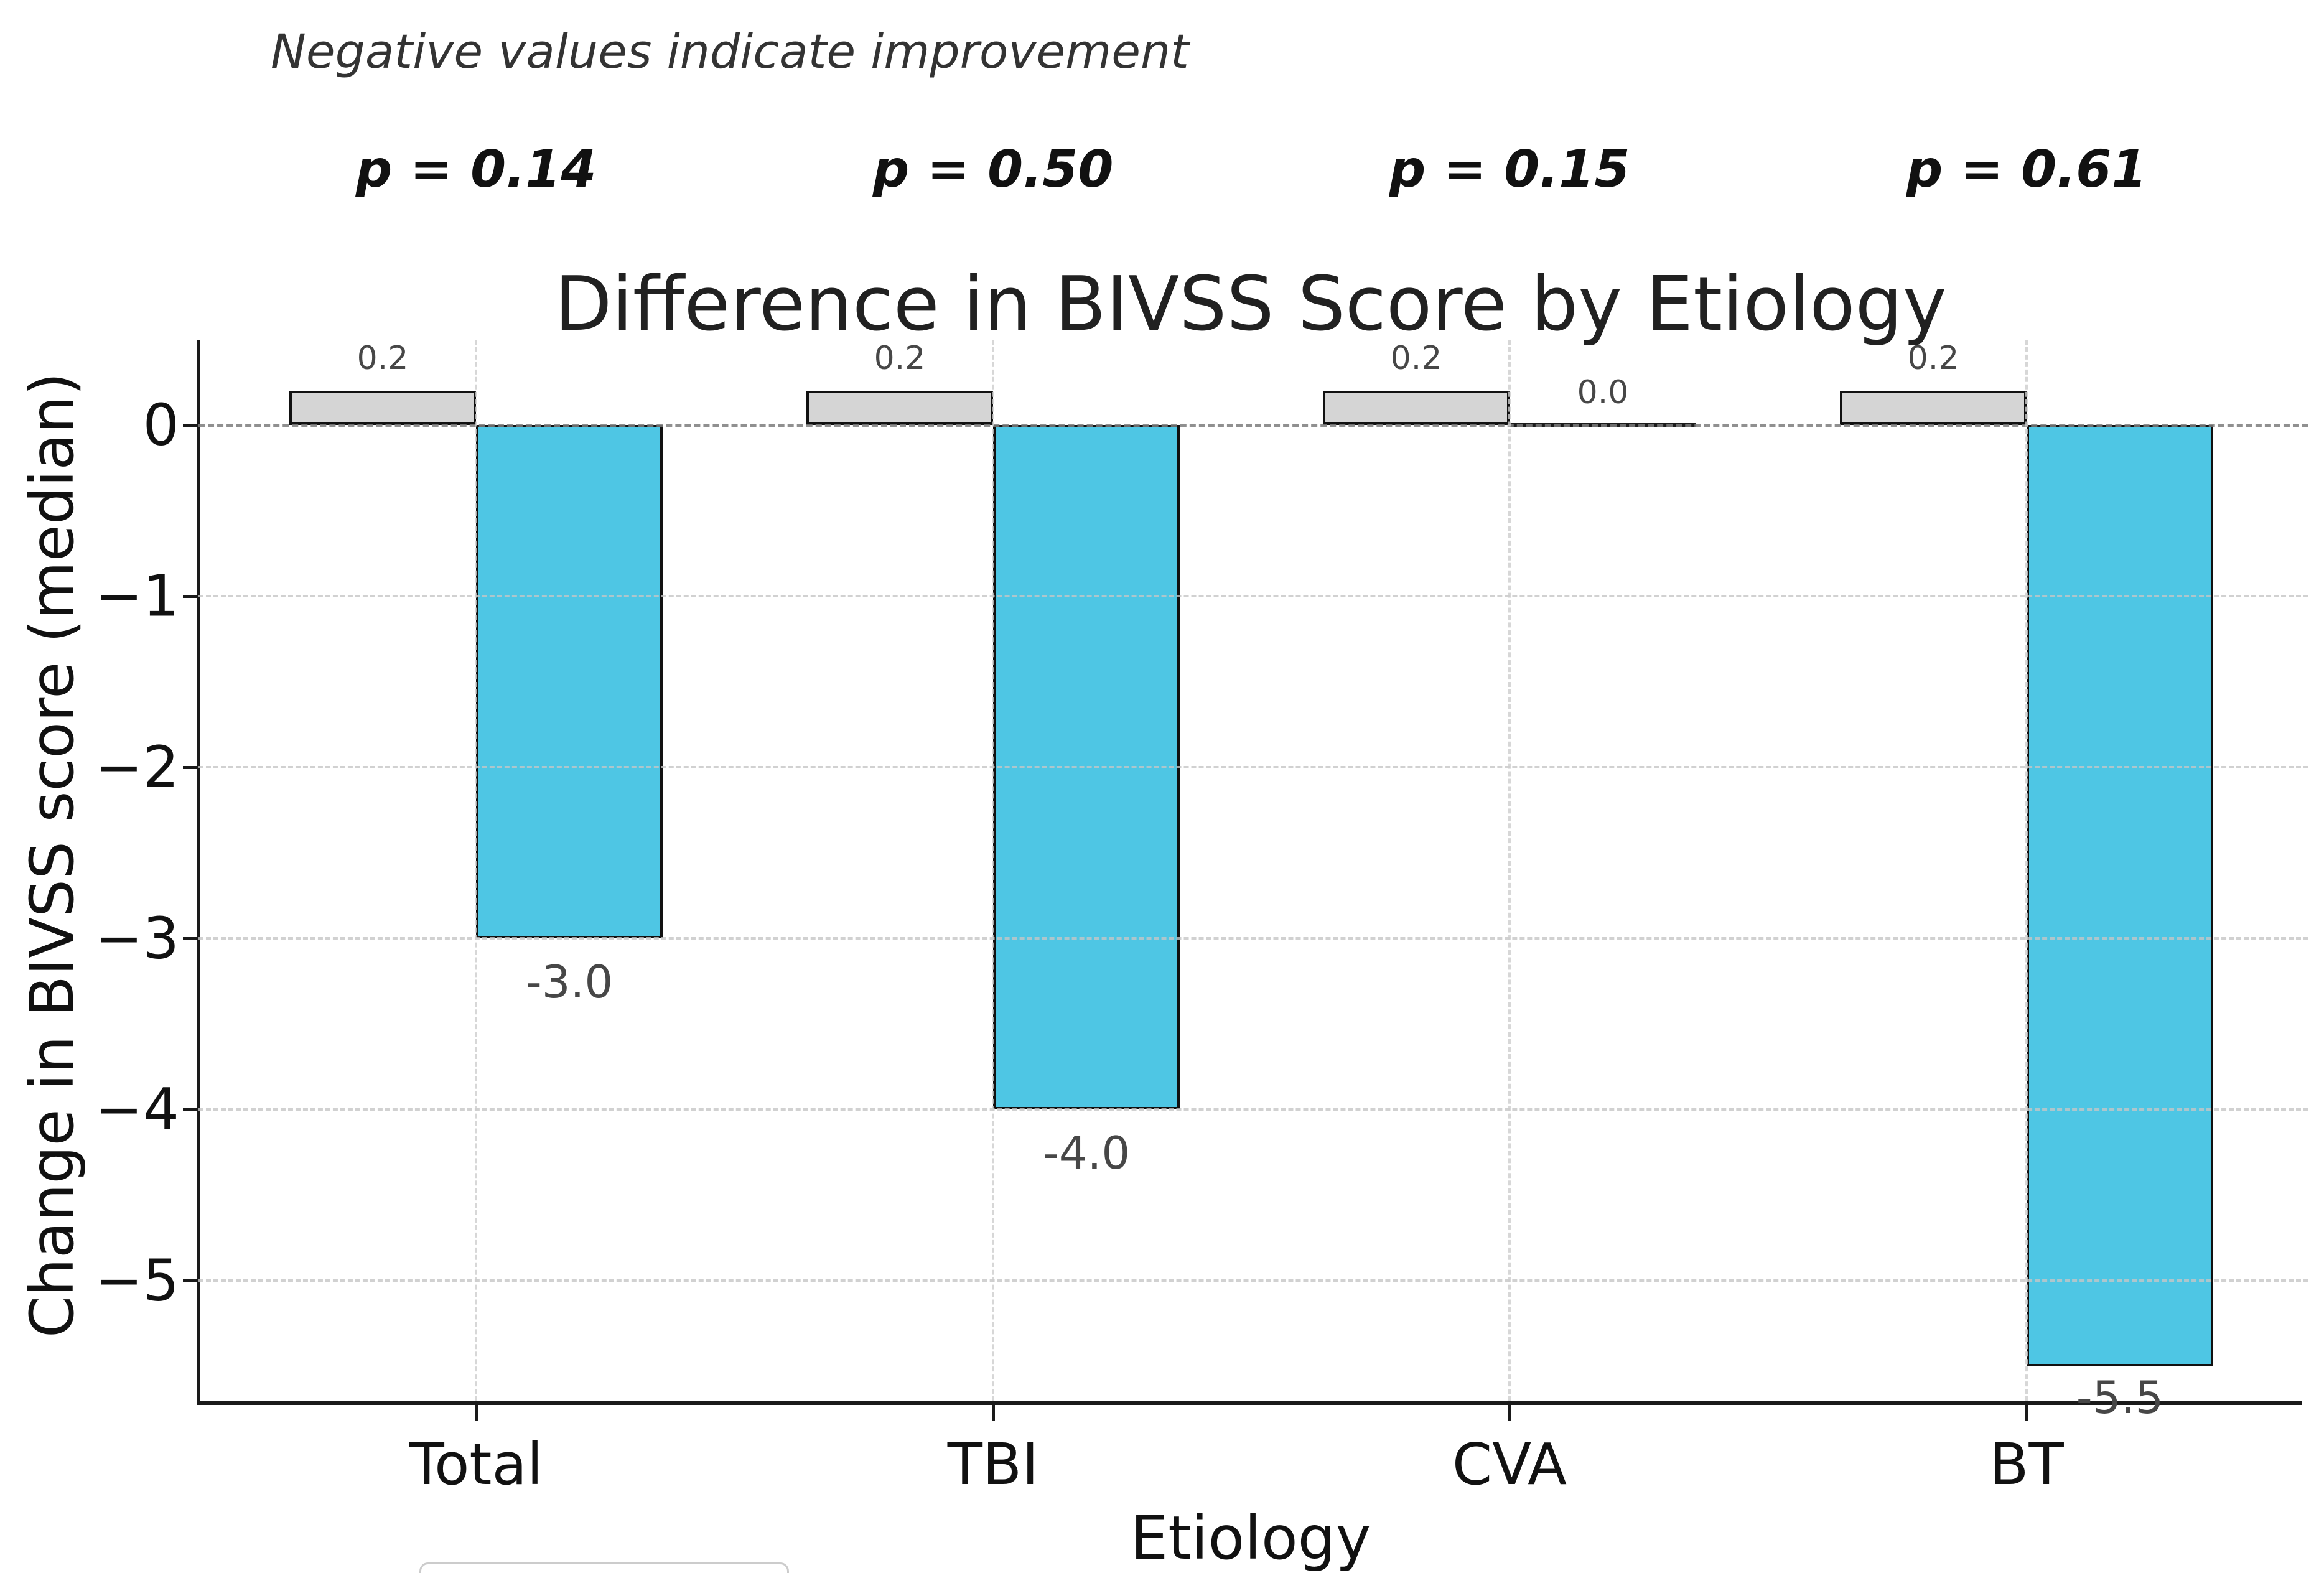  What do you see at coordinates (604, 1568) in the screenshot?
I see `legend: Control Therapy` at bounding box center [604, 1568].